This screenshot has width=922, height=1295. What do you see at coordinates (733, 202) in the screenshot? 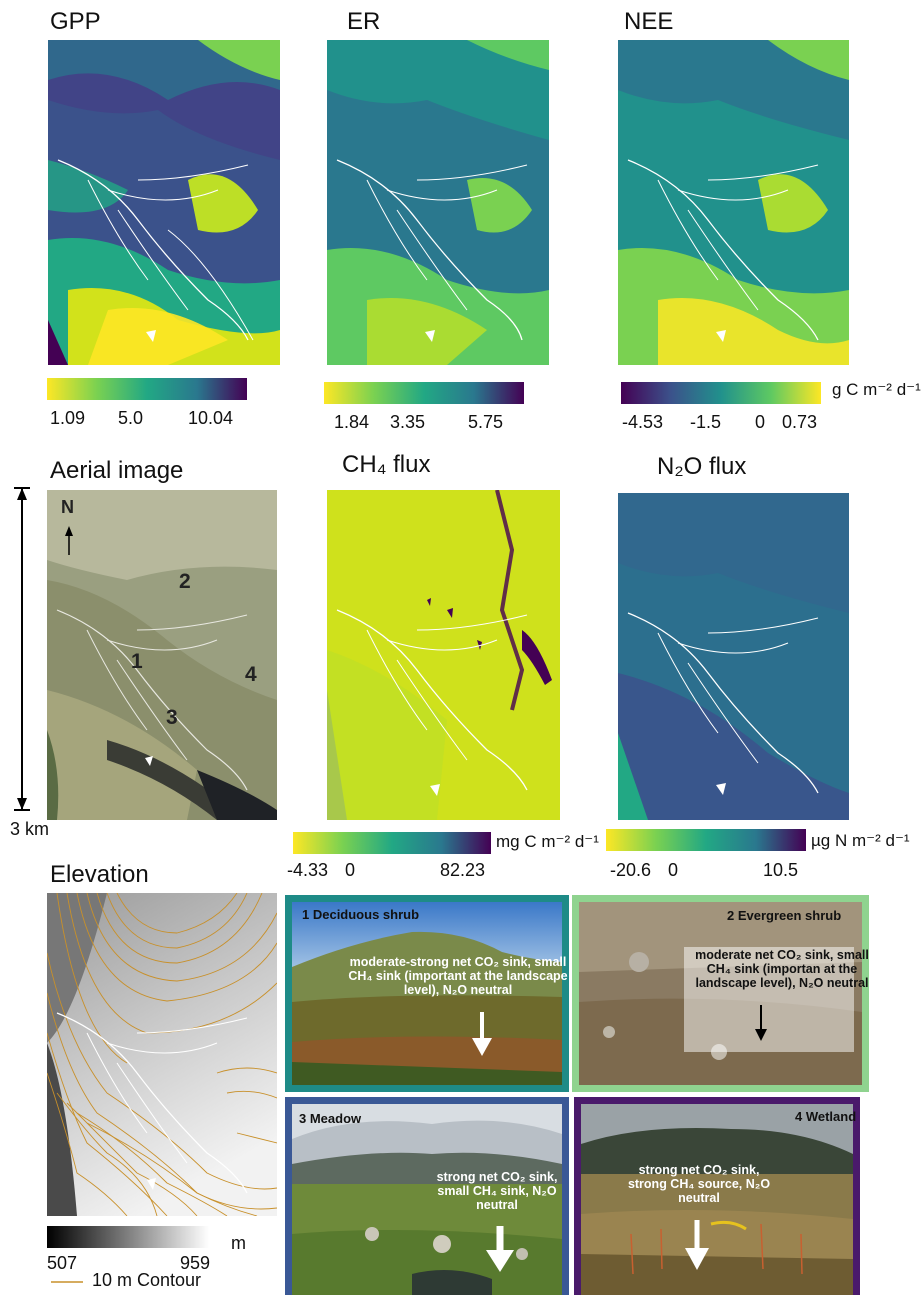
I see `nee-map` at bounding box center [733, 202].